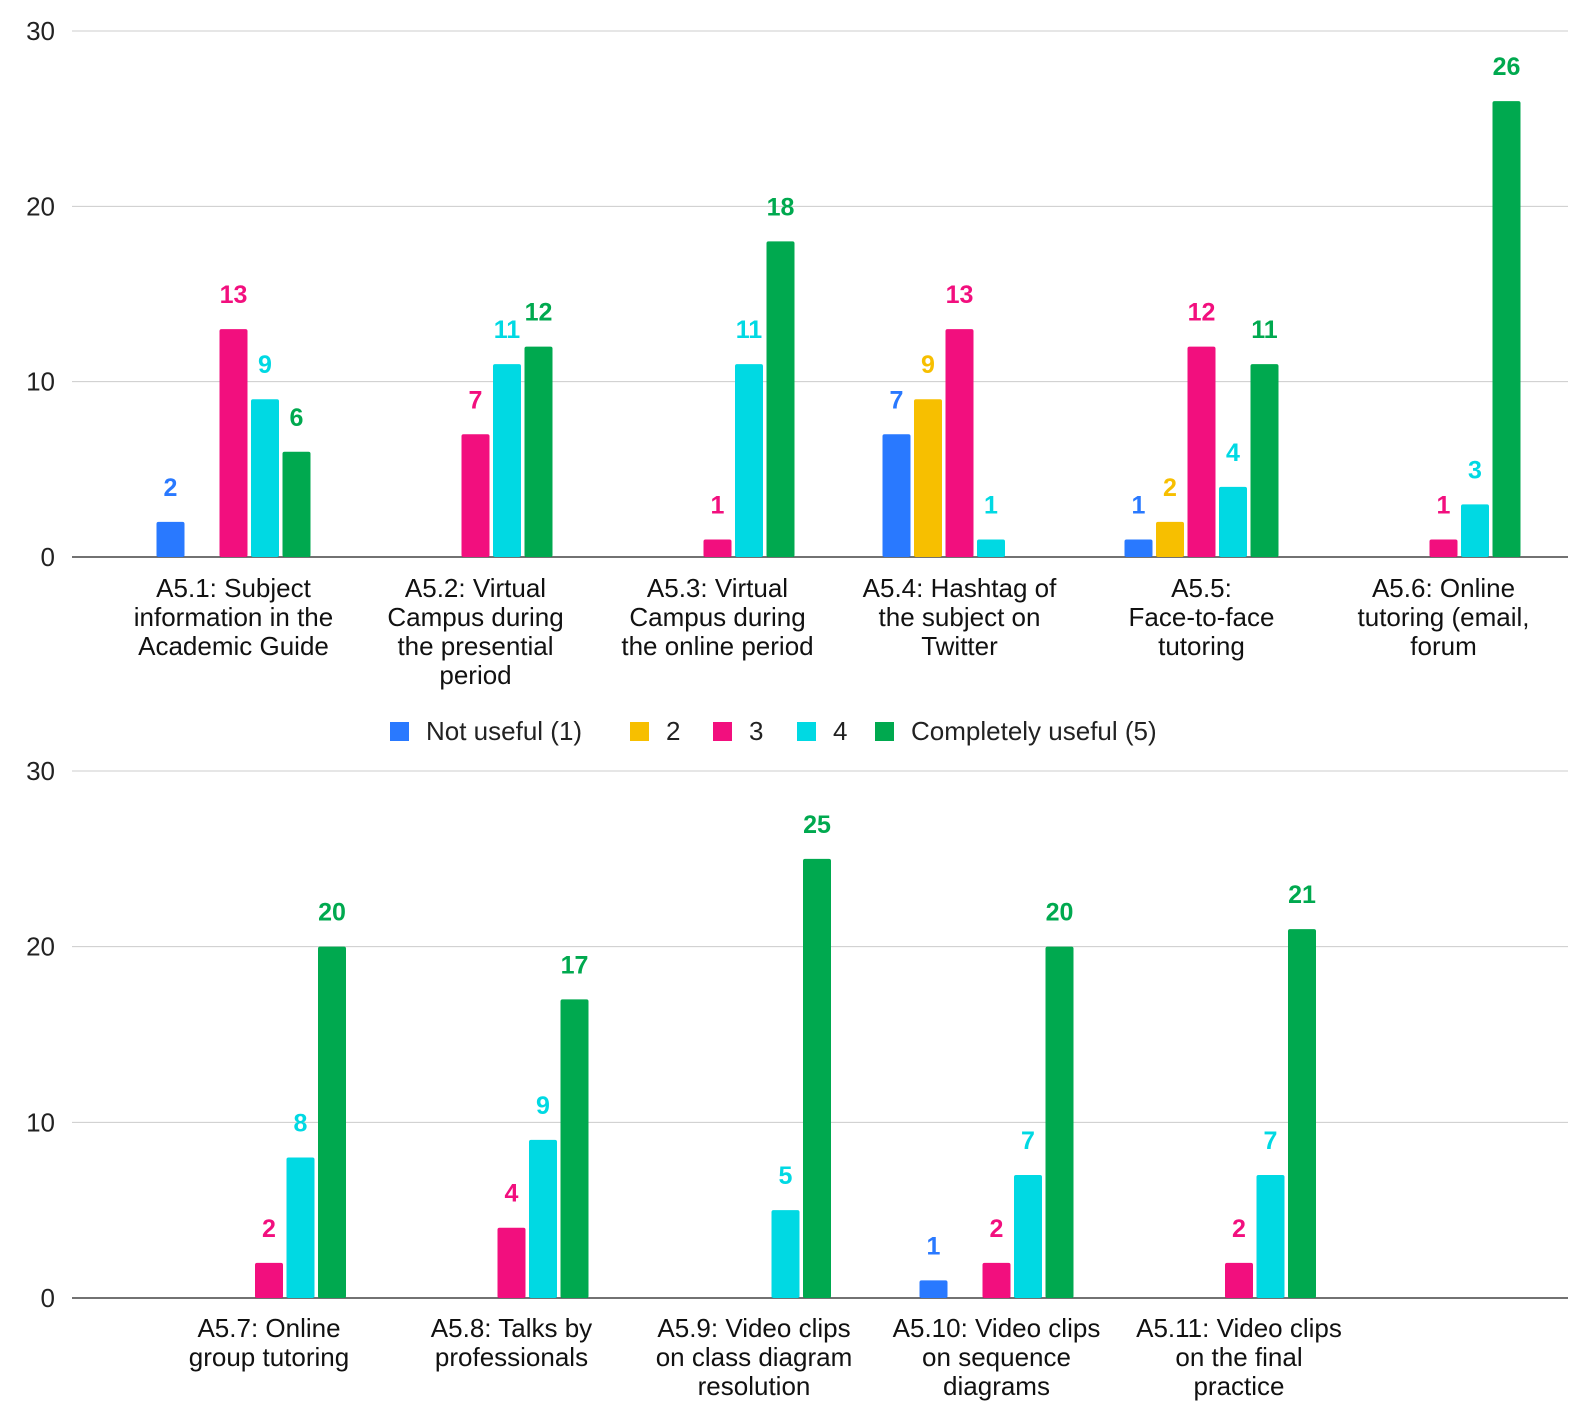  What do you see at coordinates (1475, 470) in the screenshot?
I see `data-label: 3` at bounding box center [1475, 470].